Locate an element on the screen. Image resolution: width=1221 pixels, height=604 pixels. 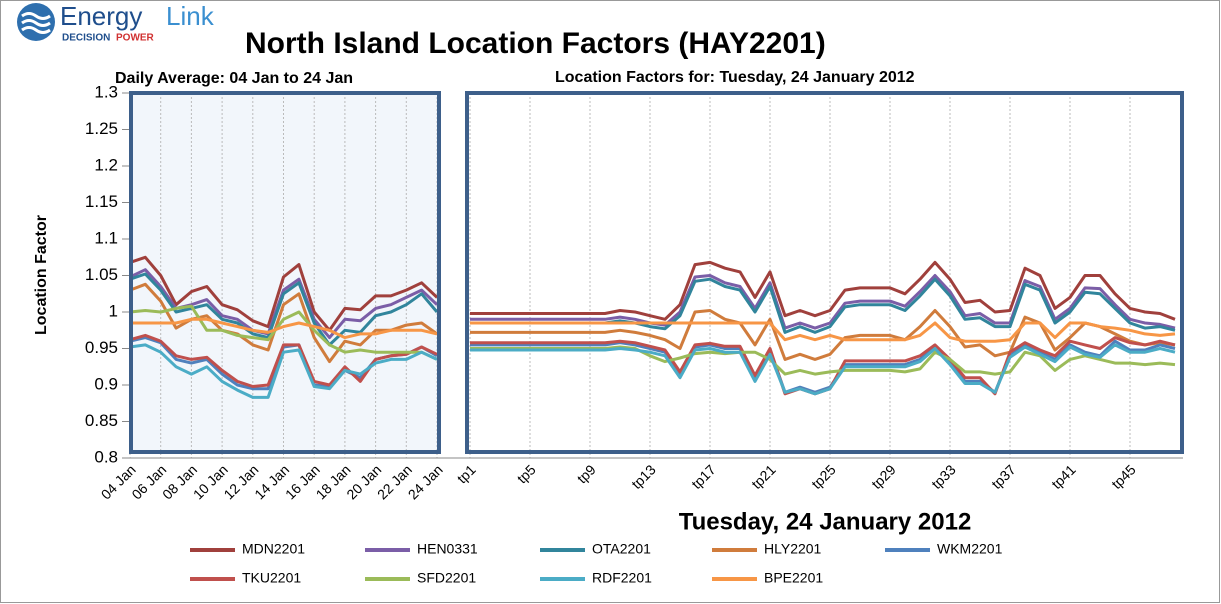
y-tick-label: 0.8 is located at coordinates (106, 456).